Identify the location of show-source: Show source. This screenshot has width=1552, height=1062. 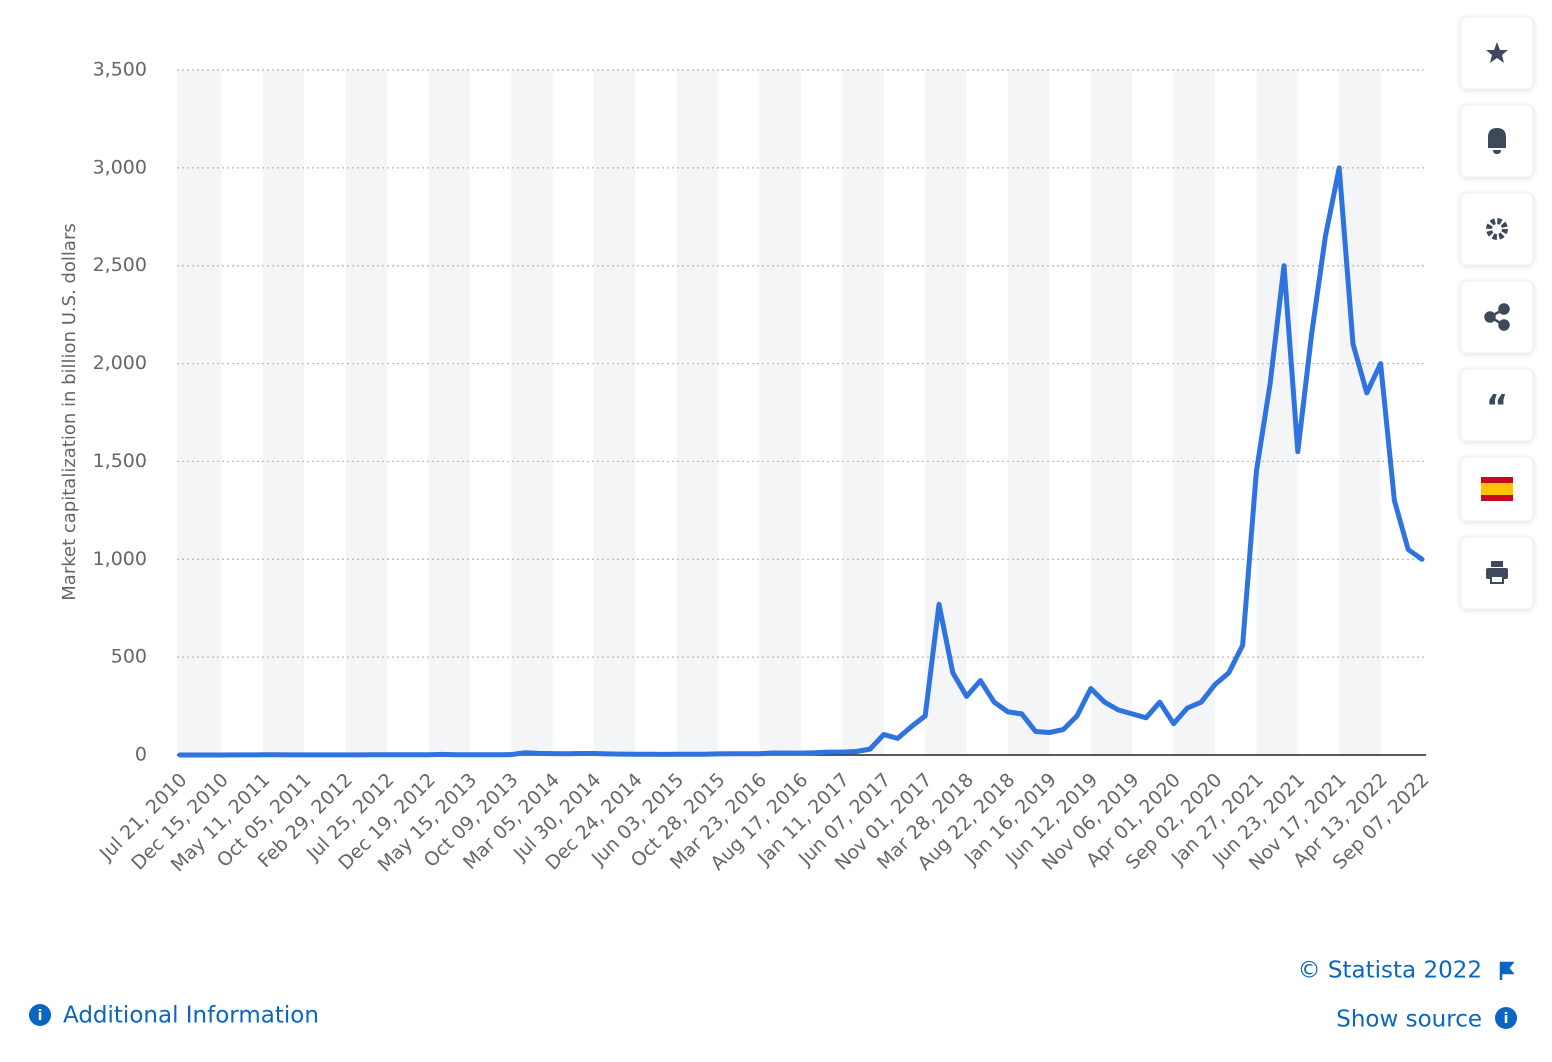
(1409, 1020).